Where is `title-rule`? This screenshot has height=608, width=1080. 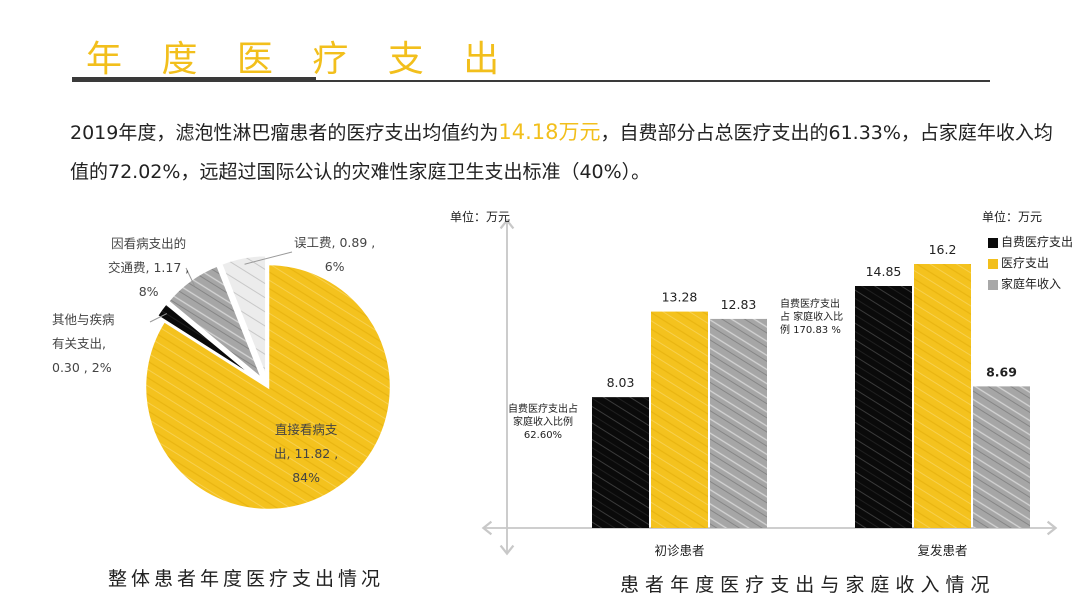 title-rule is located at coordinates (531, 81).